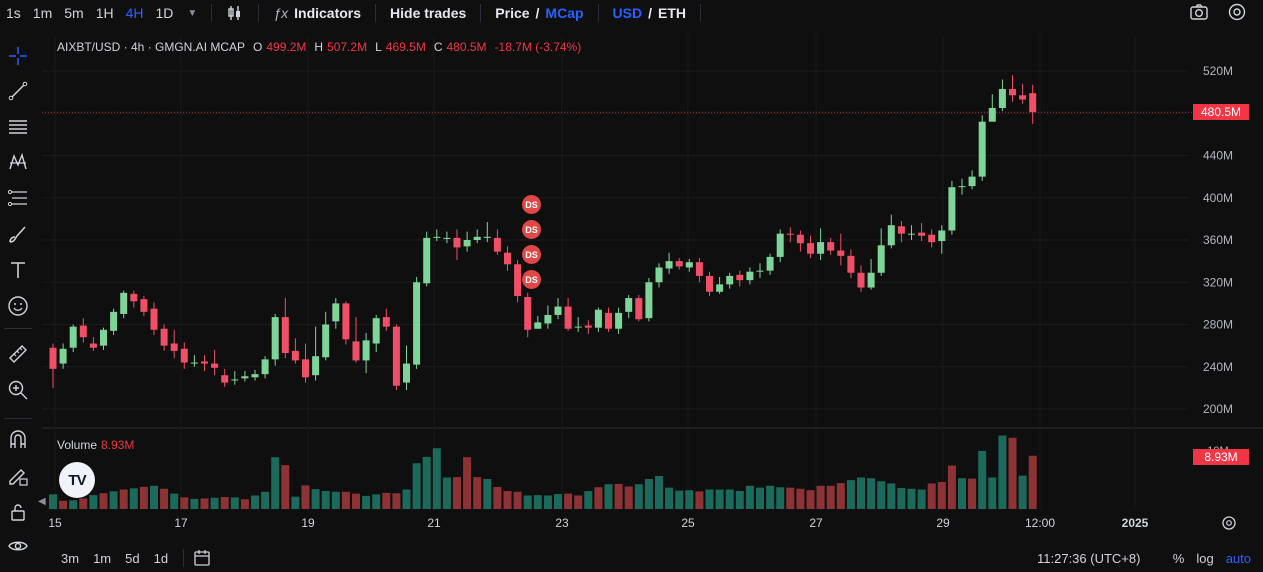 This screenshot has height=572, width=1263. Describe the element at coordinates (202, 558) in the screenshot. I see `calendar-range-icon` at that location.